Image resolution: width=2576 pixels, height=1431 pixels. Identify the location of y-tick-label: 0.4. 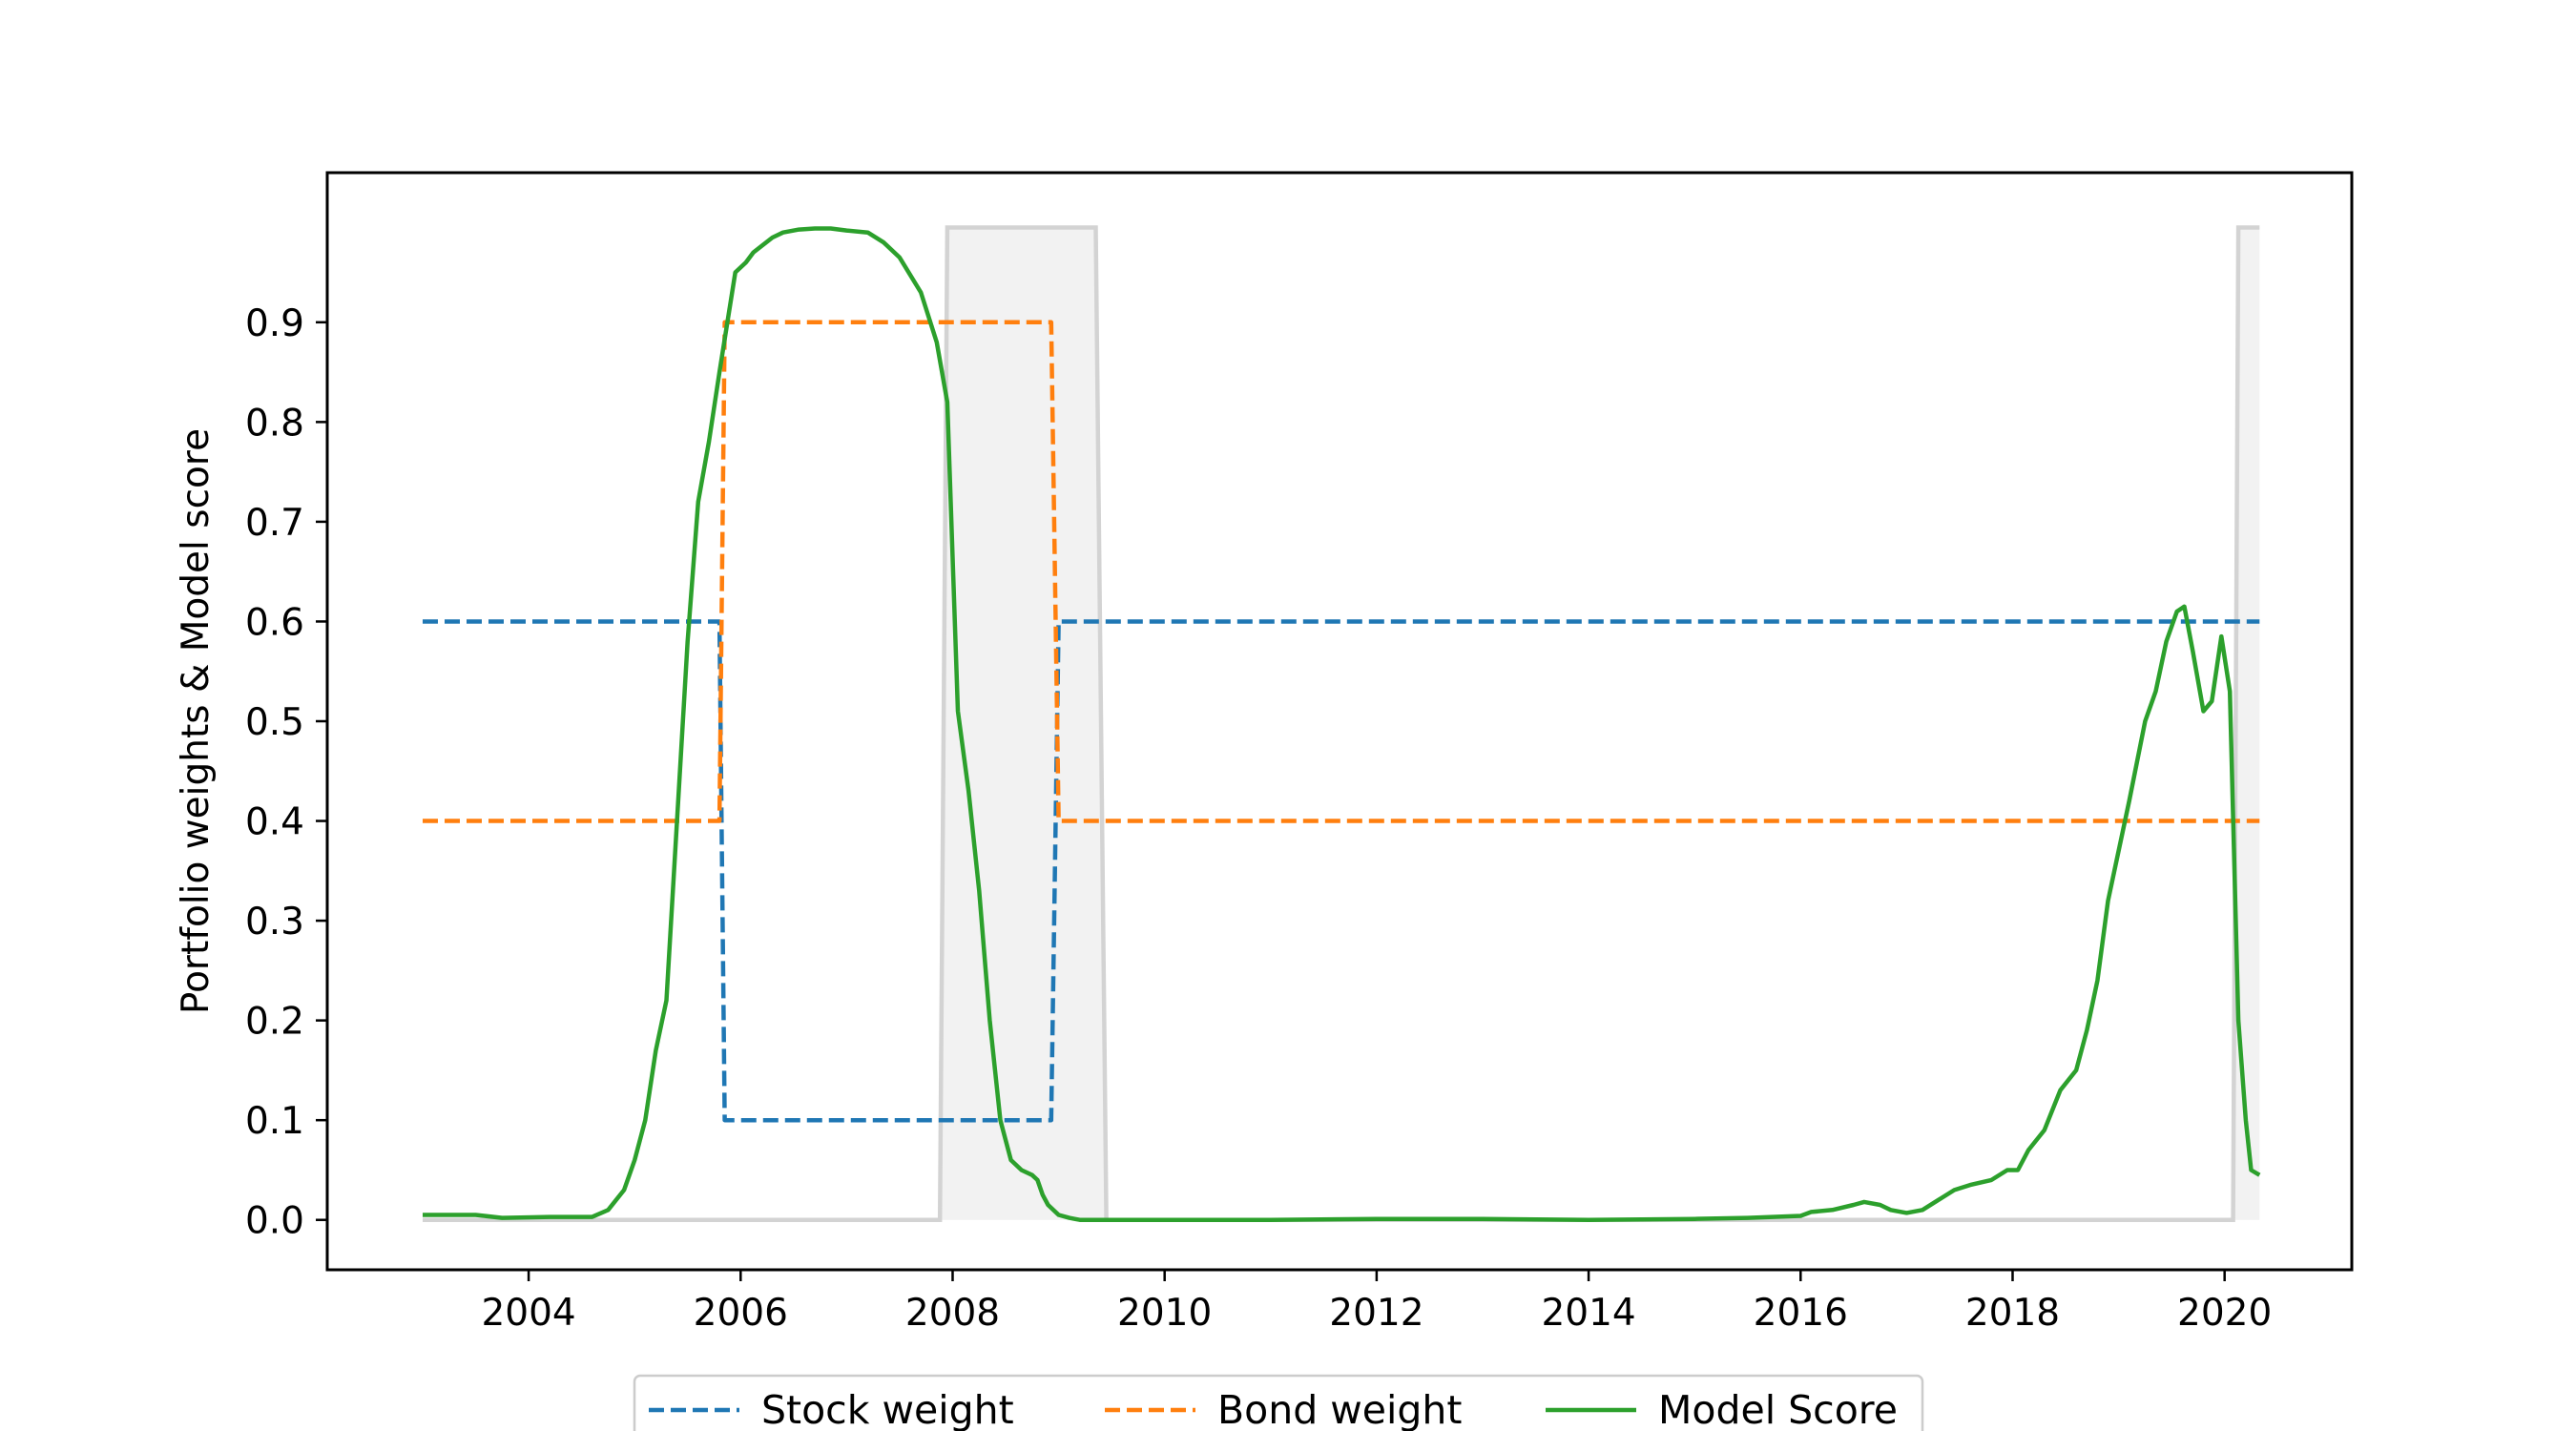
(274, 822).